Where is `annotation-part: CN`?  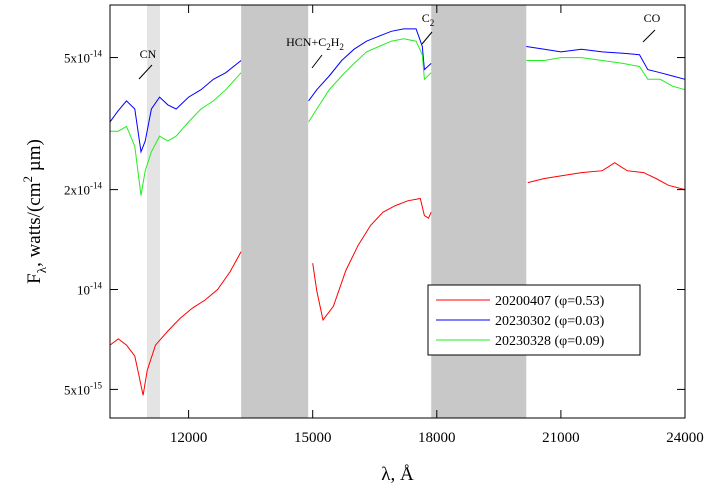 annotation-part: CN is located at coordinates (148, 54).